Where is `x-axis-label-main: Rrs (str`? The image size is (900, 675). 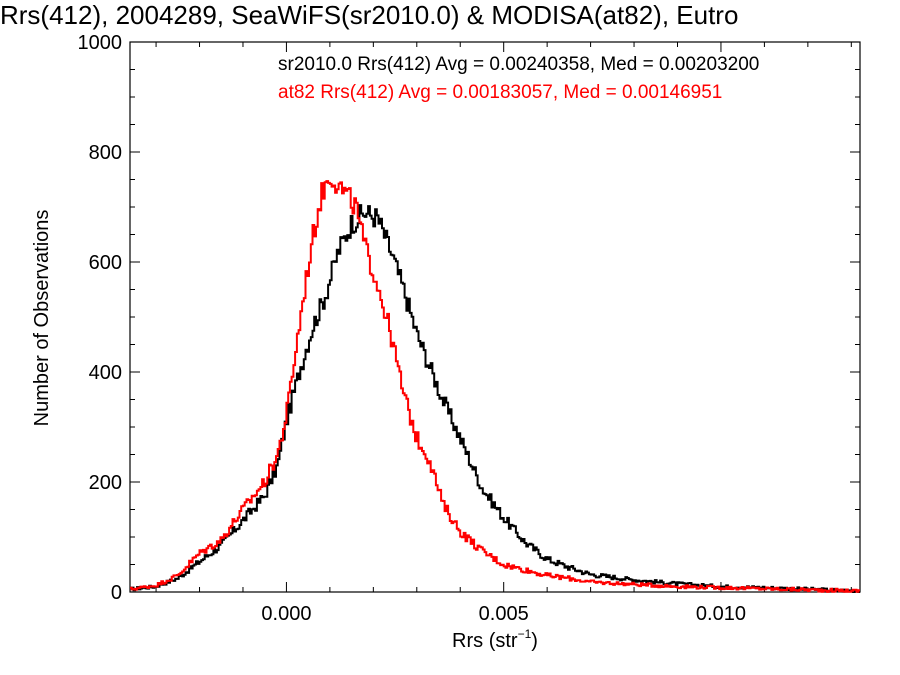 x-axis-label-main: Rrs (str is located at coordinates (485, 641).